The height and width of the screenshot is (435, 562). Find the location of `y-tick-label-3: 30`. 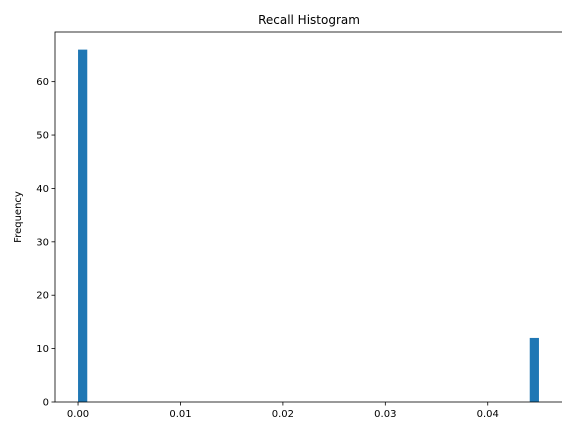

y-tick-label-3: 30 is located at coordinates (42, 242).